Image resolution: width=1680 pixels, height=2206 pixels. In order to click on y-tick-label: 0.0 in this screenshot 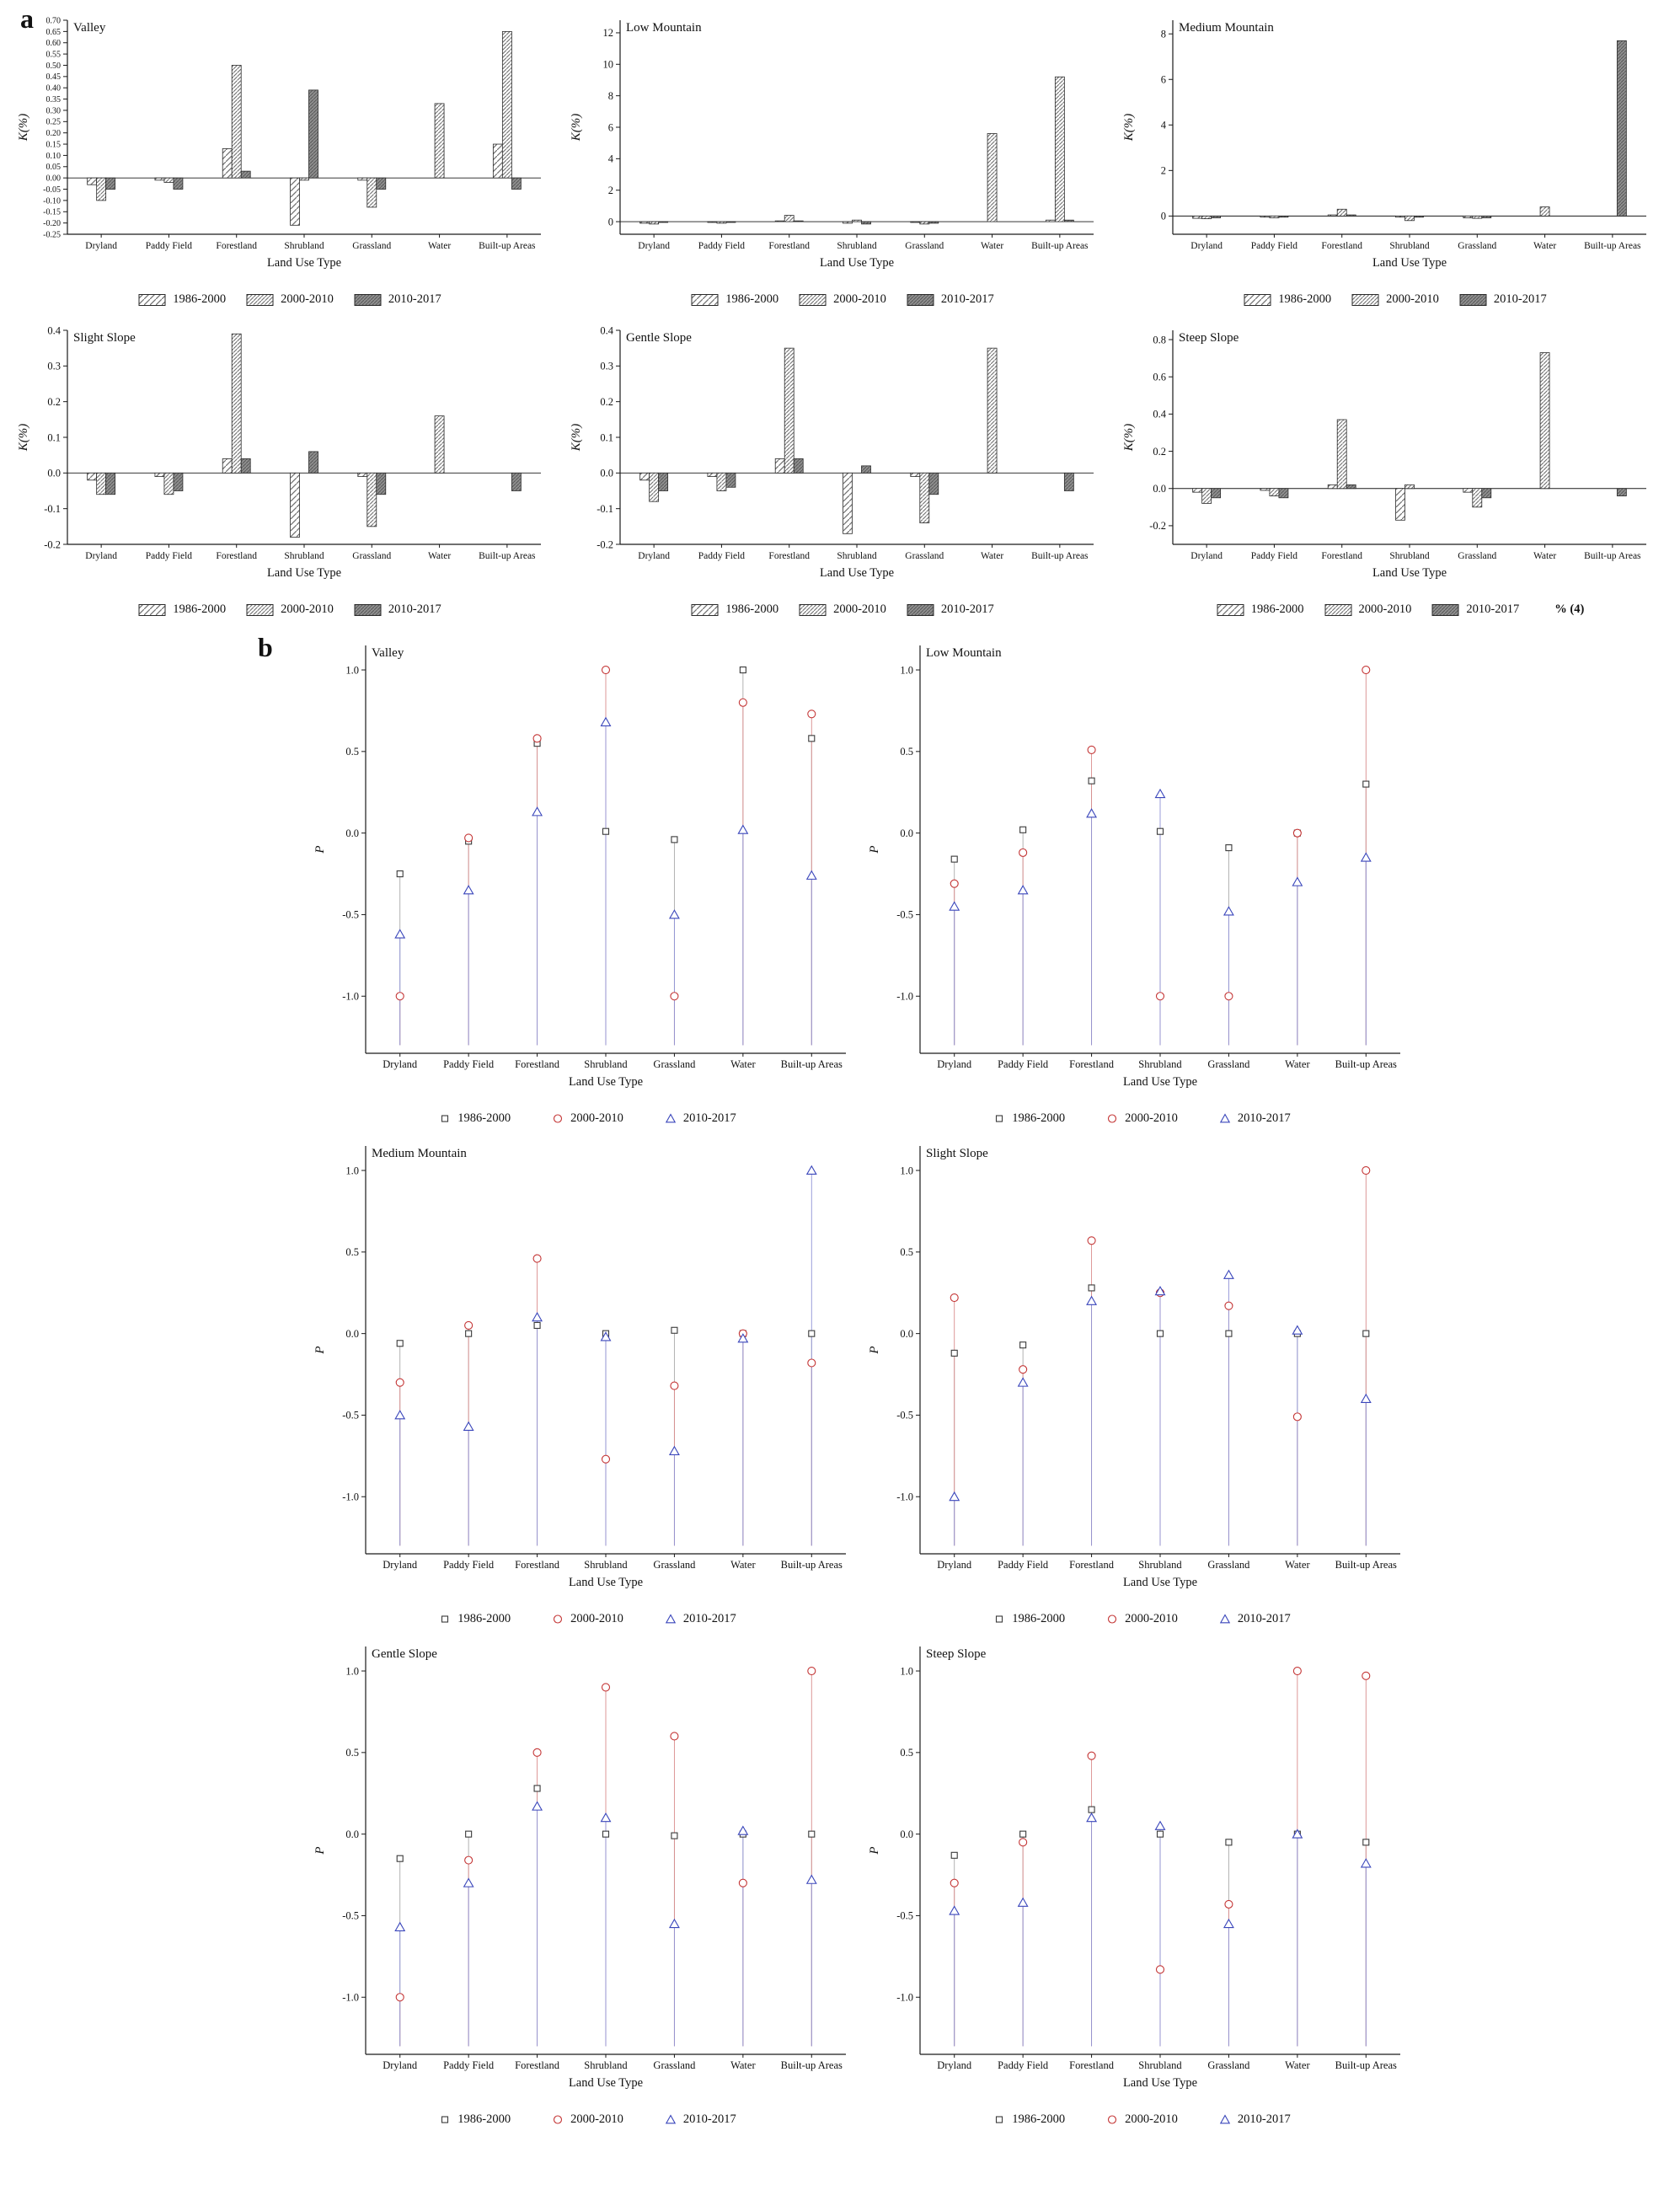, I will do `click(352, 1834)`.